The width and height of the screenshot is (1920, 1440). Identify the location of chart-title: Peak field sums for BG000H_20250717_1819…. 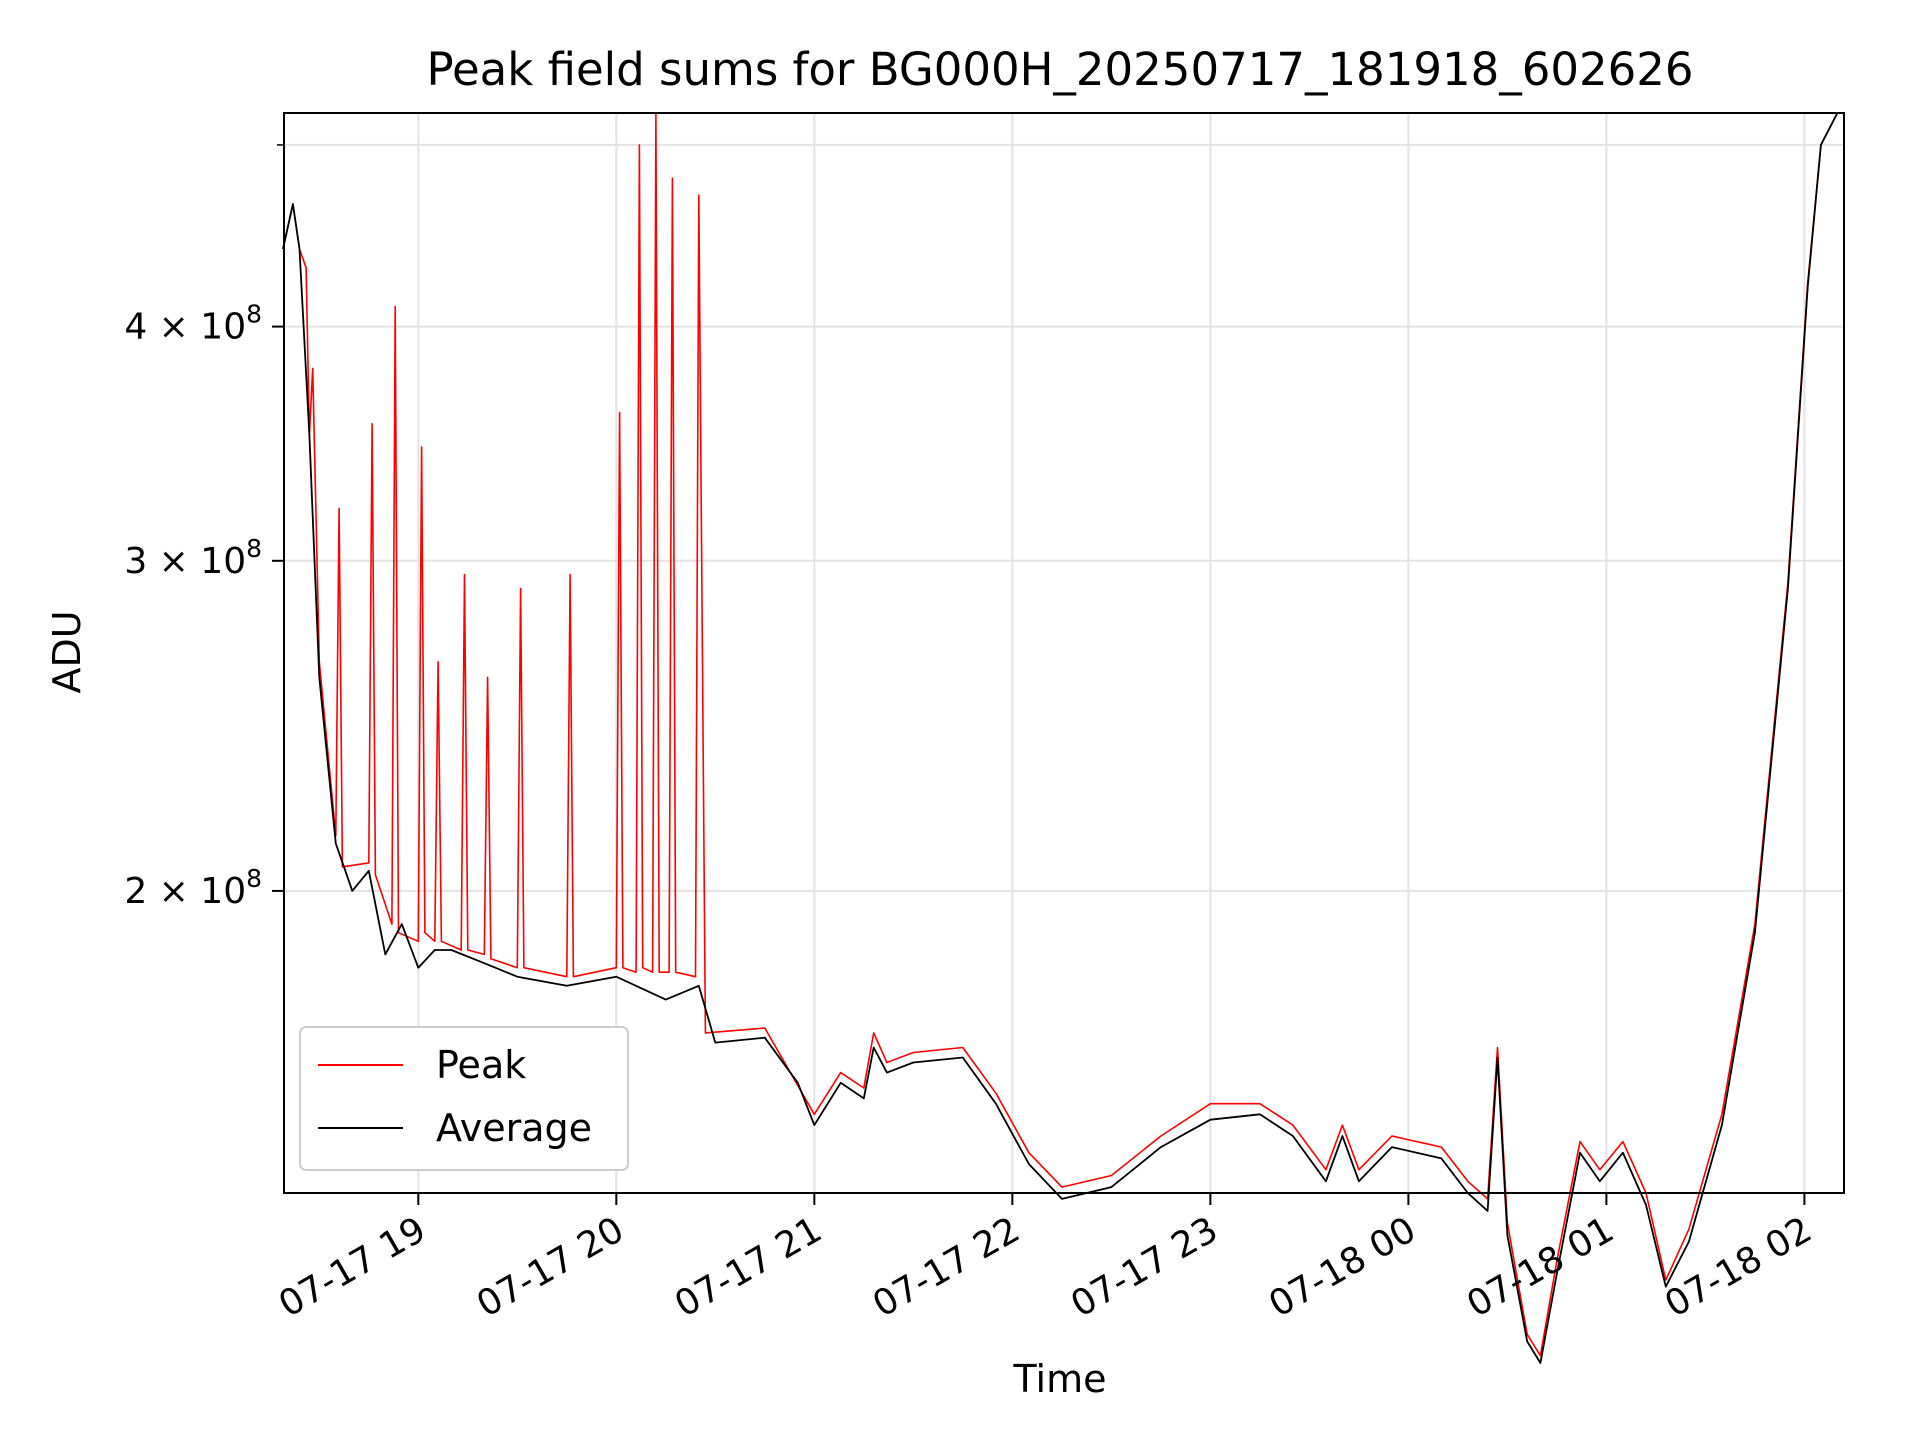
(1059, 69).